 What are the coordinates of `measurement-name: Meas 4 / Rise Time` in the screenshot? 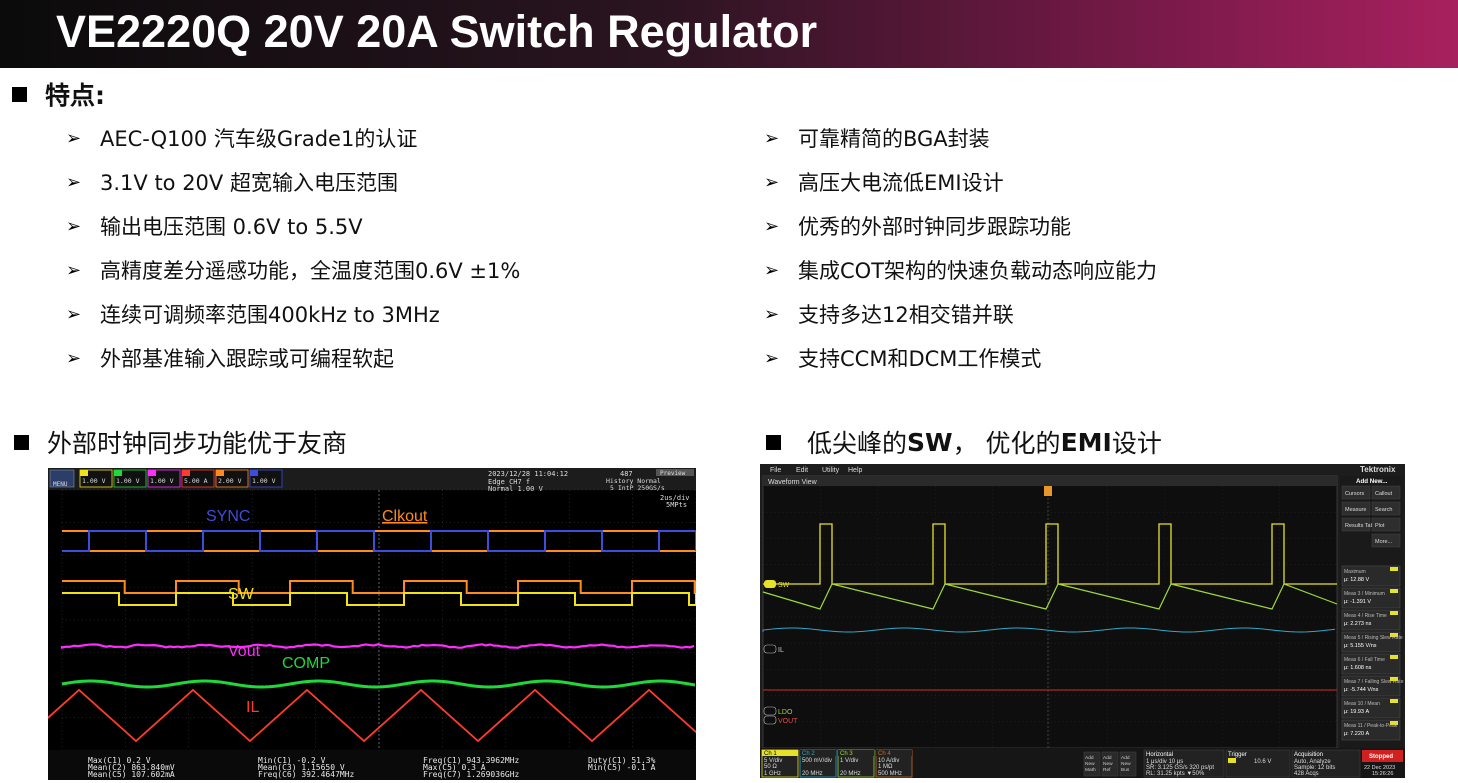 It's located at (1365, 616).